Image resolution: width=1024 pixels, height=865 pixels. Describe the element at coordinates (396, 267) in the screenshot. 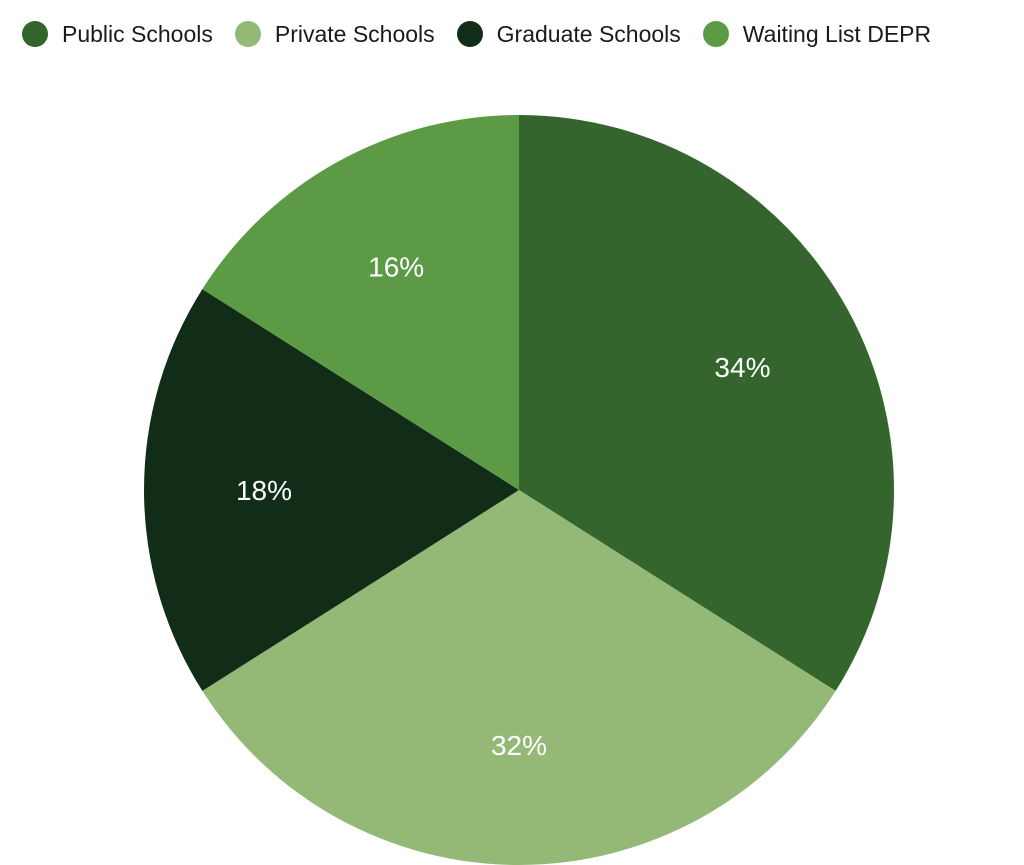

I see `slice-percent-label: 16%` at that location.